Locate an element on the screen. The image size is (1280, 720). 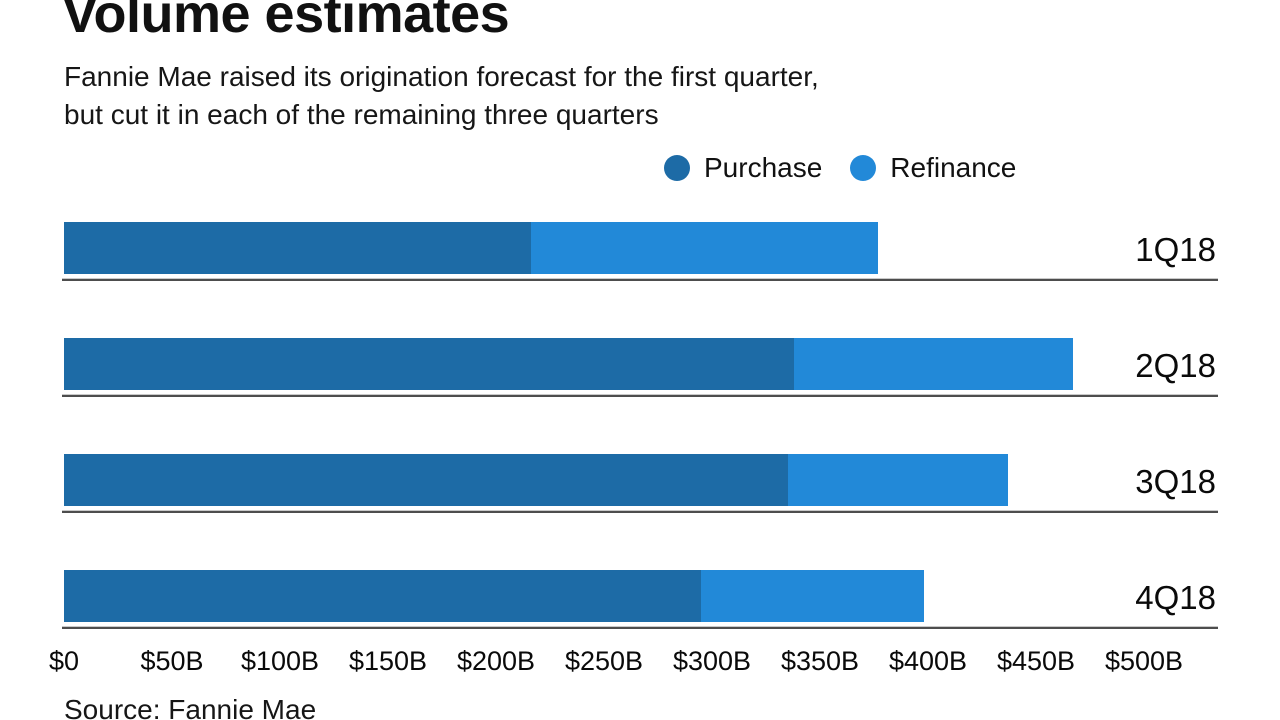
legend: Purchase Refinance is located at coordinates (840, 168).